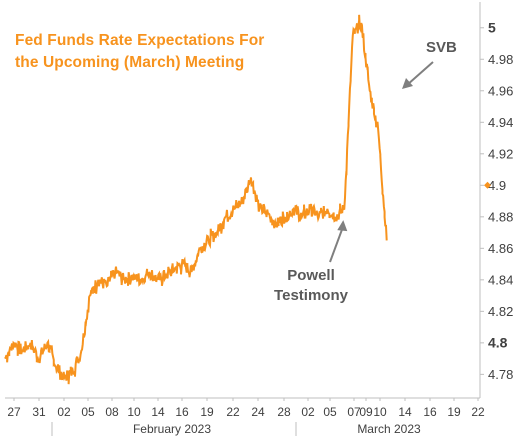 The width and height of the screenshot is (523, 436). I want to click on x-tick-label: 27, so click(14, 412).